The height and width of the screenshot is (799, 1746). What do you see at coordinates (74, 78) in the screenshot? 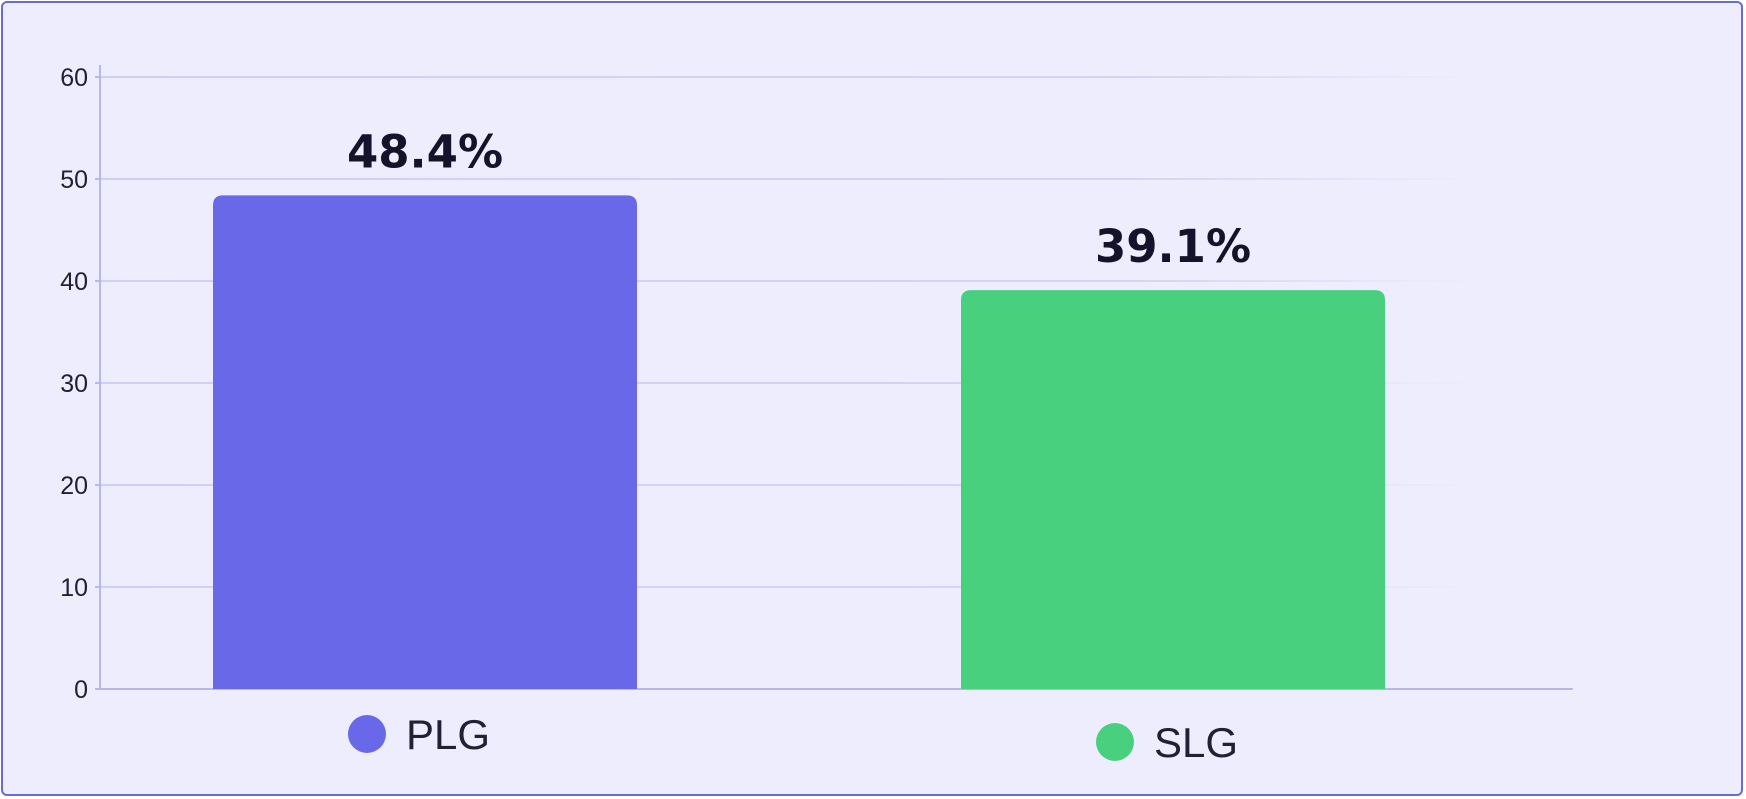
I see `y-tick-label-60: 60` at bounding box center [74, 78].